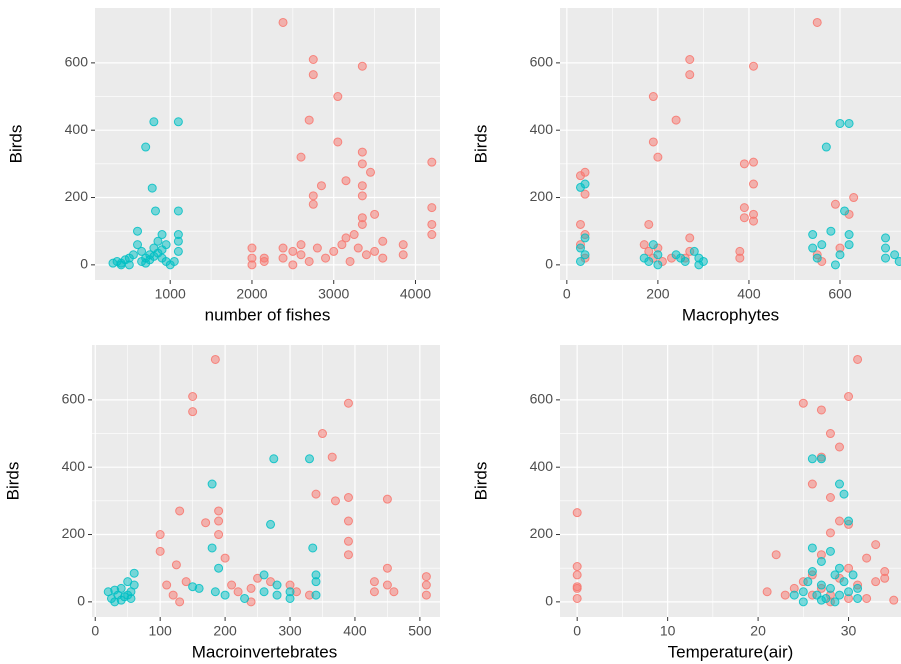 This screenshot has height=664, width=901. What do you see at coordinates (12, 481) in the screenshot?
I see `y-axis-title: Birds` at bounding box center [12, 481].